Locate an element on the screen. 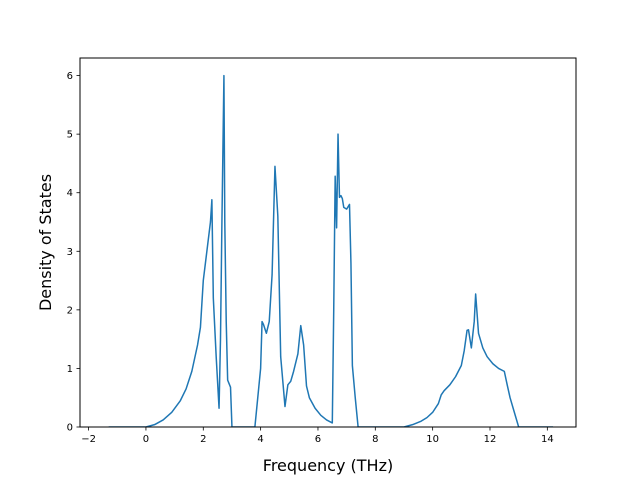 This screenshot has width=640, height=480. y-tick-label: 4 is located at coordinates (70, 193).